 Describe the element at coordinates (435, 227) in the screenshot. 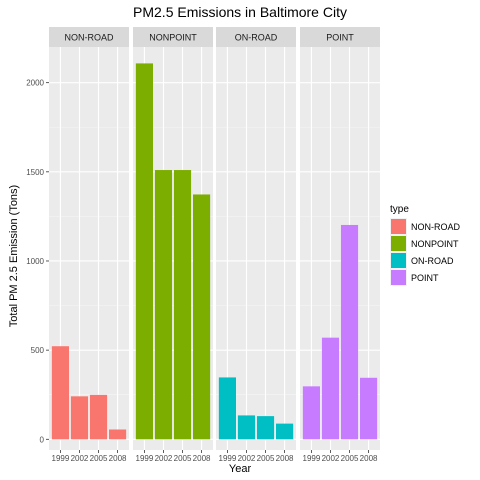

I see `legend-label-non-road: NON-ROAD` at that location.